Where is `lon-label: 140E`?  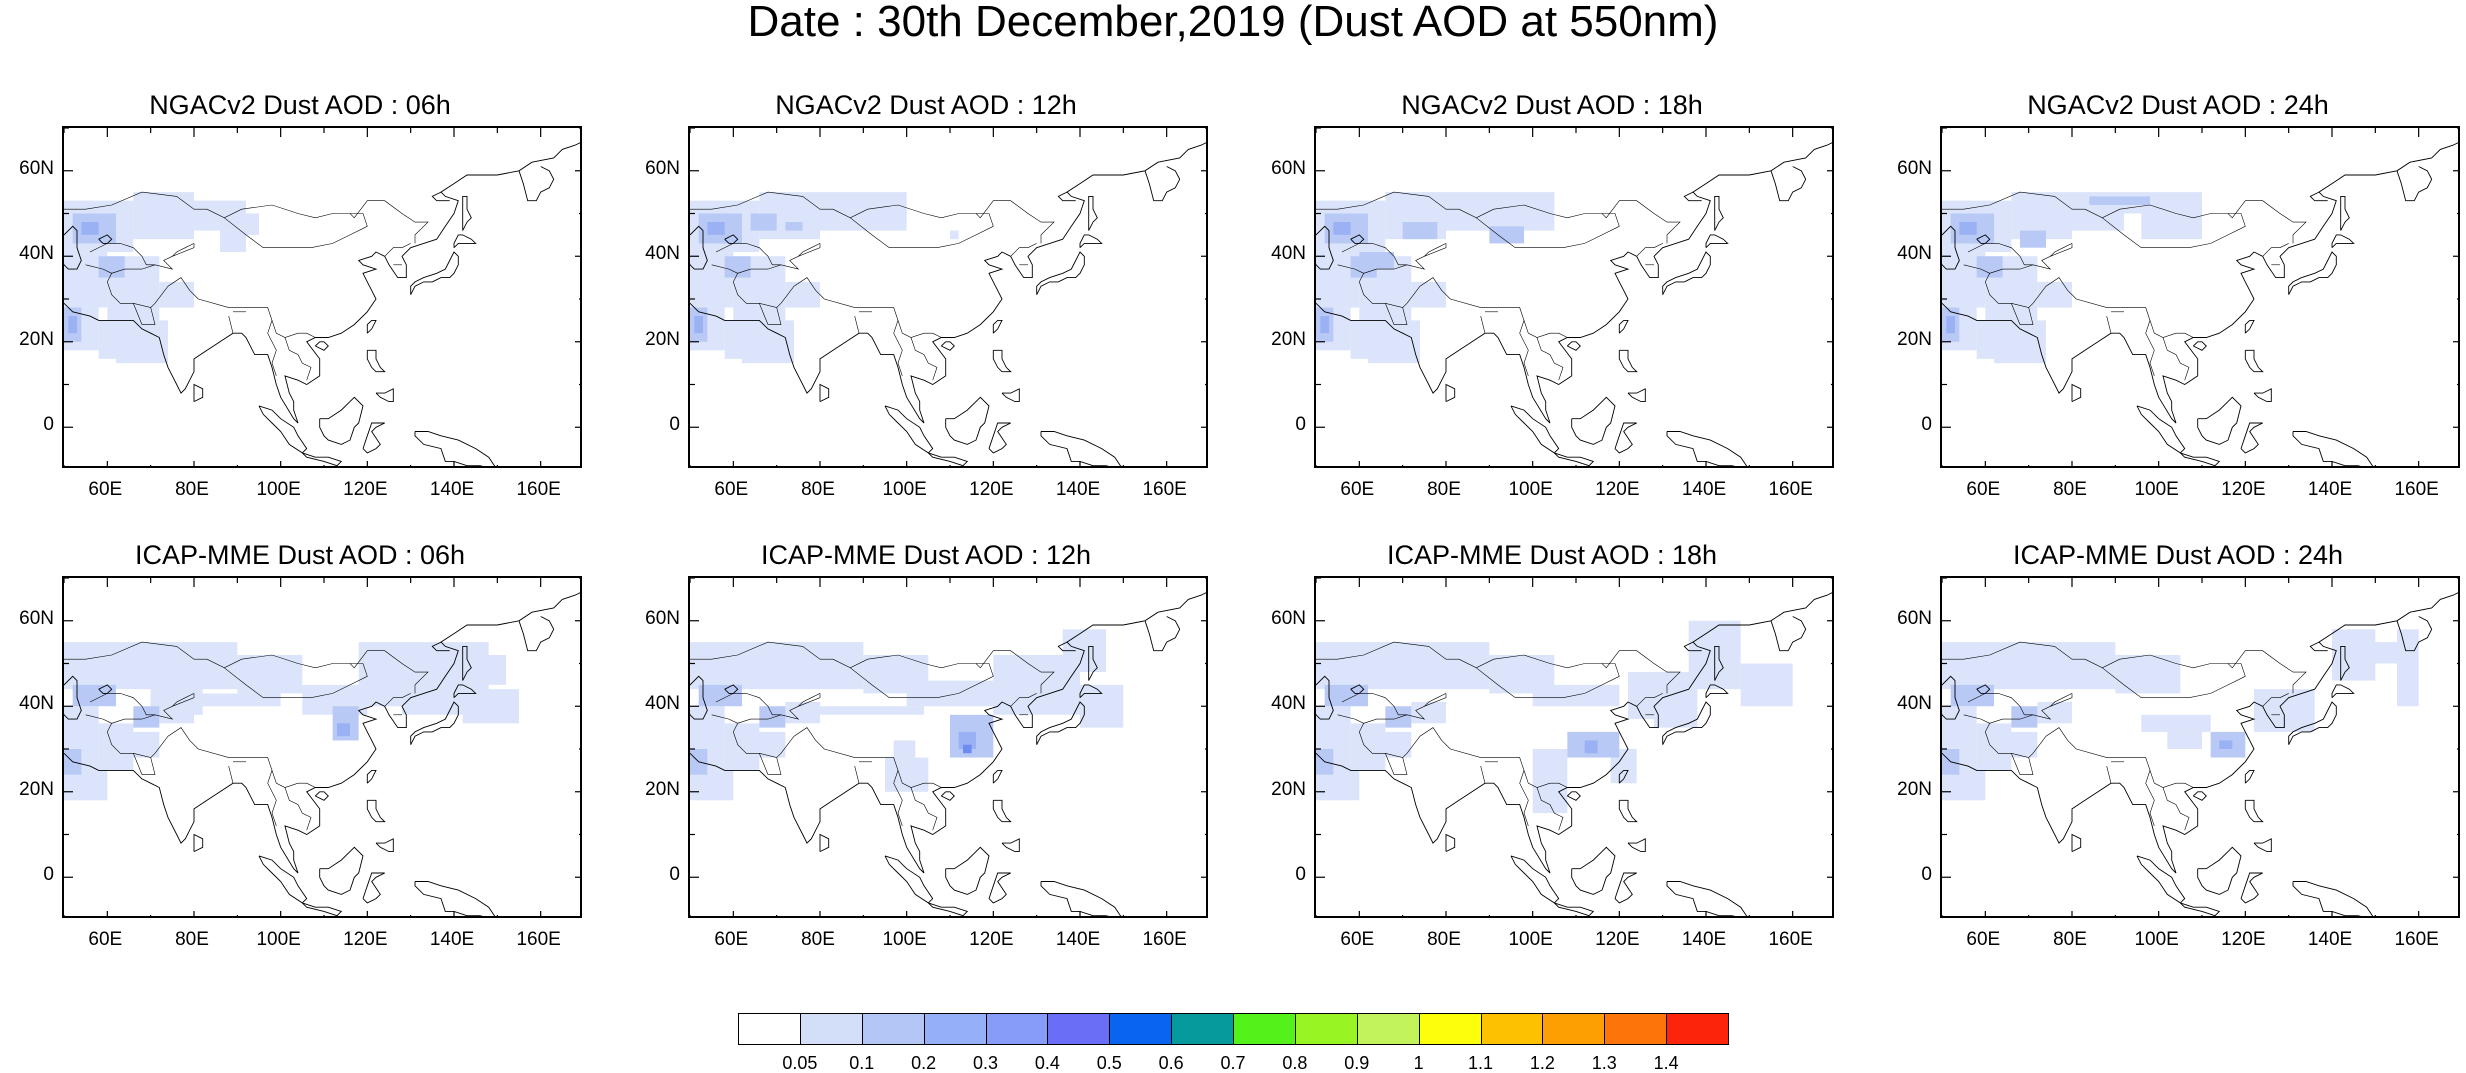 lon-label: 140E is located at coordinates (2330, 489).